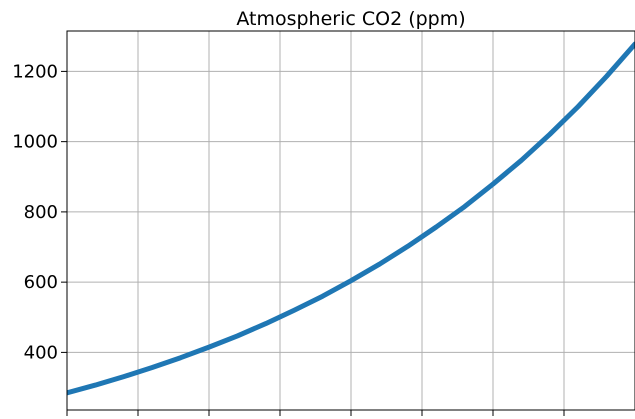  Describe the element at coordinates (41, 282) in the screenshot. I see `y-tick-label: 600` at that location.